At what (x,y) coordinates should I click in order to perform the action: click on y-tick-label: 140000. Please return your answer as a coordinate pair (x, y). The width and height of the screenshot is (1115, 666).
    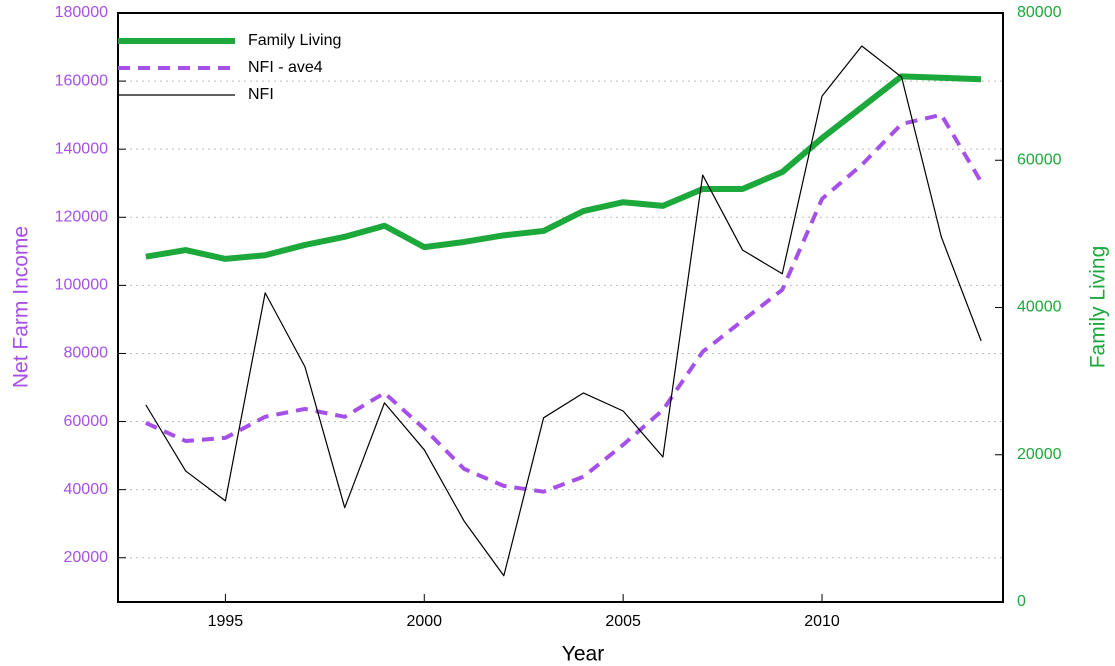
    Looking at the image, I should click on (81, 148).